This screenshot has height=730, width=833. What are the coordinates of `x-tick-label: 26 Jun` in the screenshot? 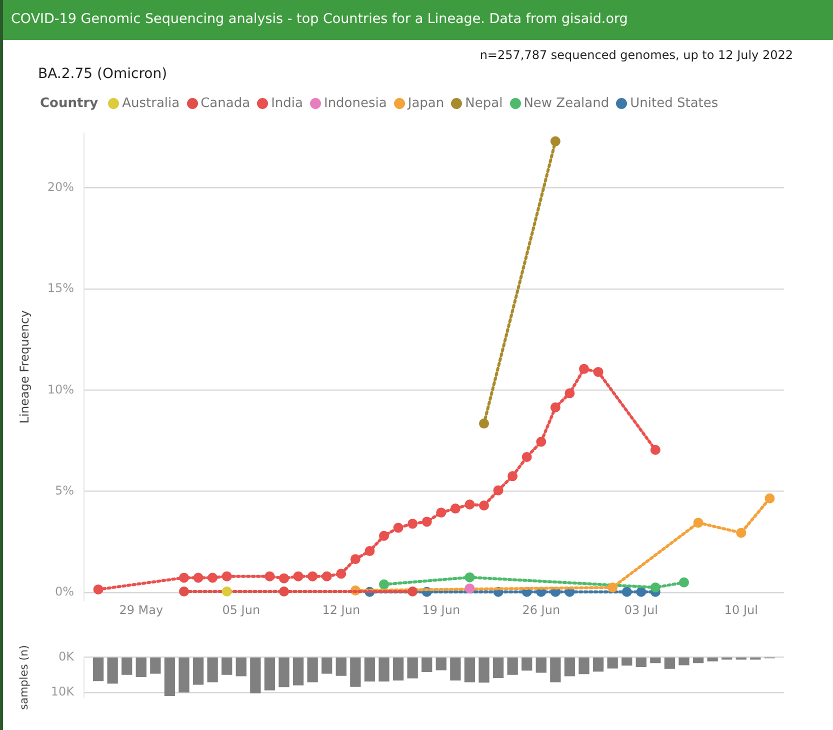 It's located at (541, 609).